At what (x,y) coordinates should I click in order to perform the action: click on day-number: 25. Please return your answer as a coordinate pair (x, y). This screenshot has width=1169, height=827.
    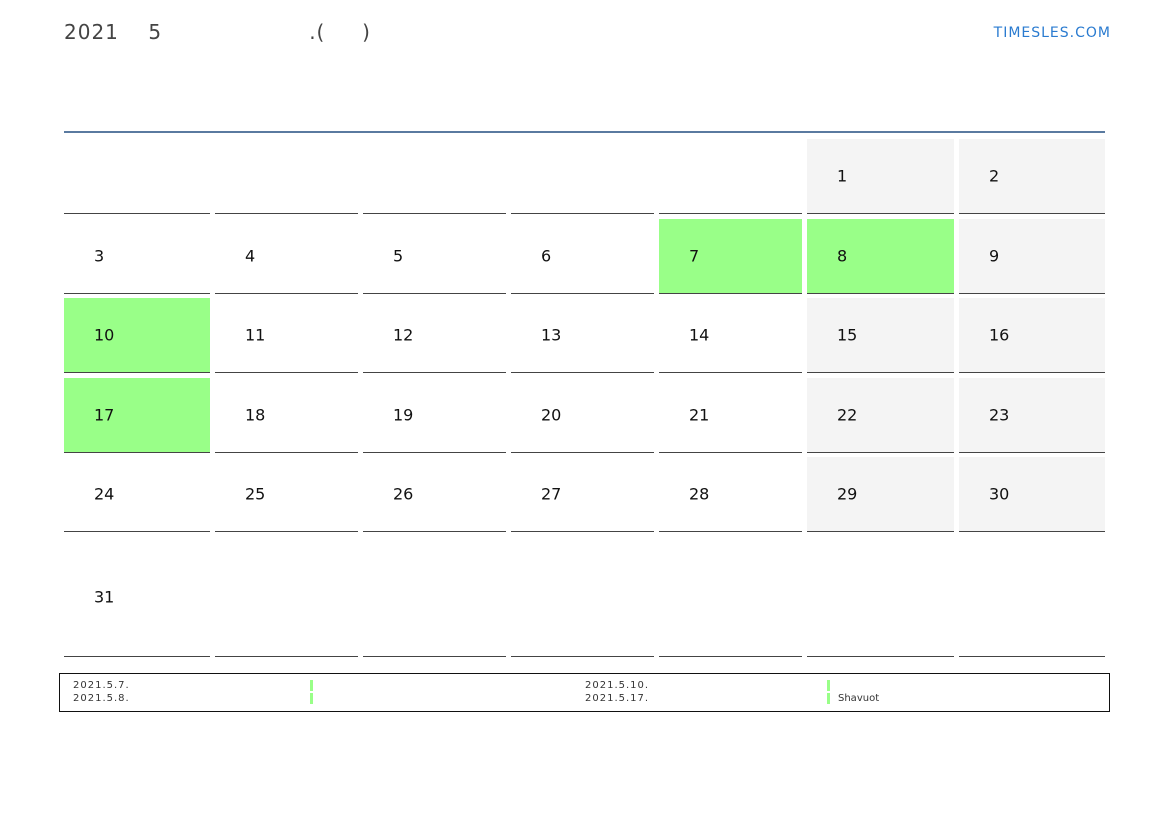
    Looking at the image, I should click on (255, 494).